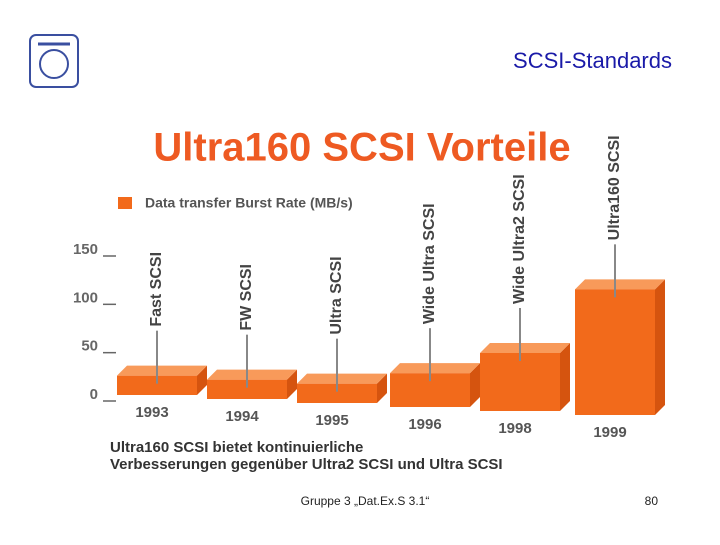 Image resolution: width=720 pixels, height=545 pixels. Describe the element at coordinates (89, 346) in the screenshot. I see `y-tick-label: 50` at that location.